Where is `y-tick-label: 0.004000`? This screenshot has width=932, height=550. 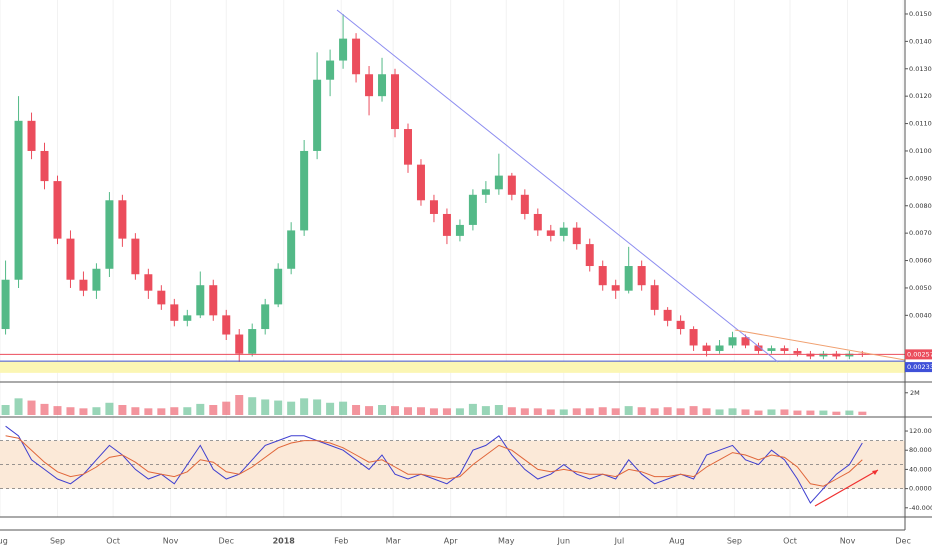 y-tick-label: 0.004000 is located at coordinates (920, 315).